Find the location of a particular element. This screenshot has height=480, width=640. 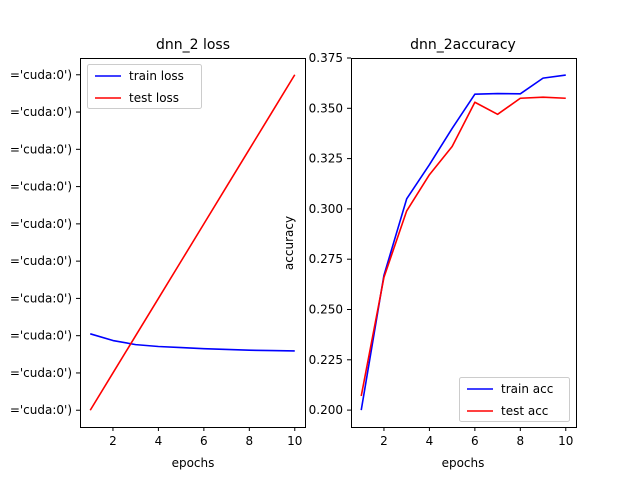

accuracy-x-tick-label: 6 is located at coordinates (475, 441).